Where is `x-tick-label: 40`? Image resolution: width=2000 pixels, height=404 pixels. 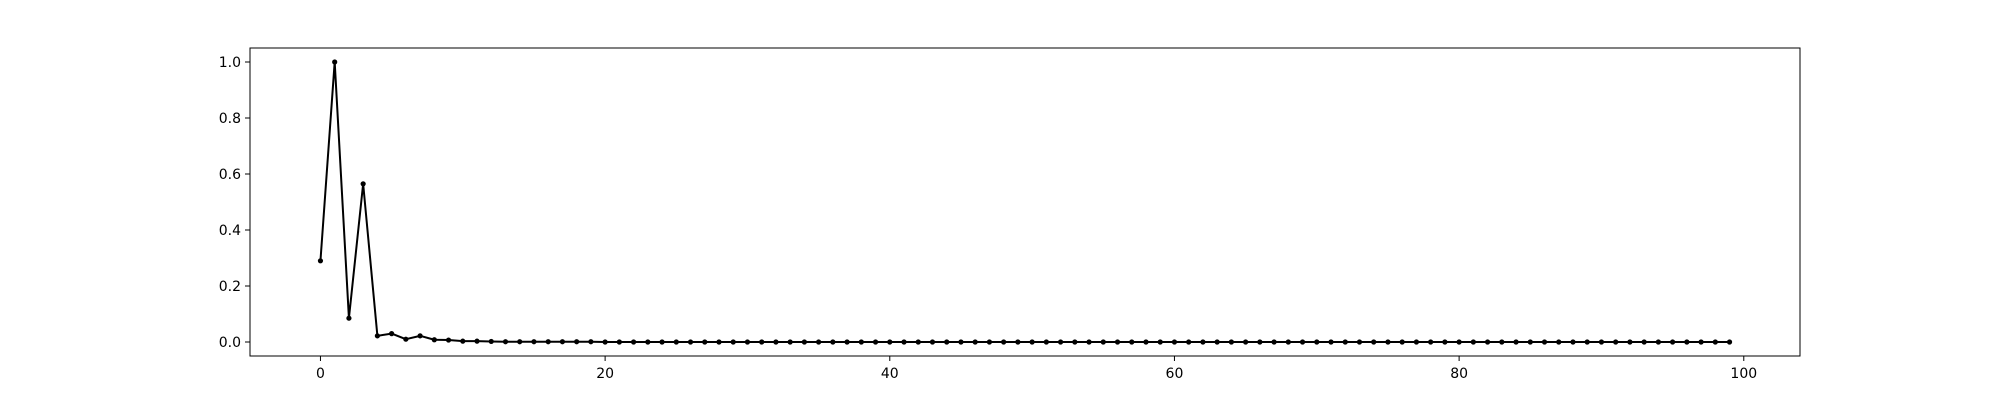 x-tick-label: 40 is located at coordinates (890, 374).